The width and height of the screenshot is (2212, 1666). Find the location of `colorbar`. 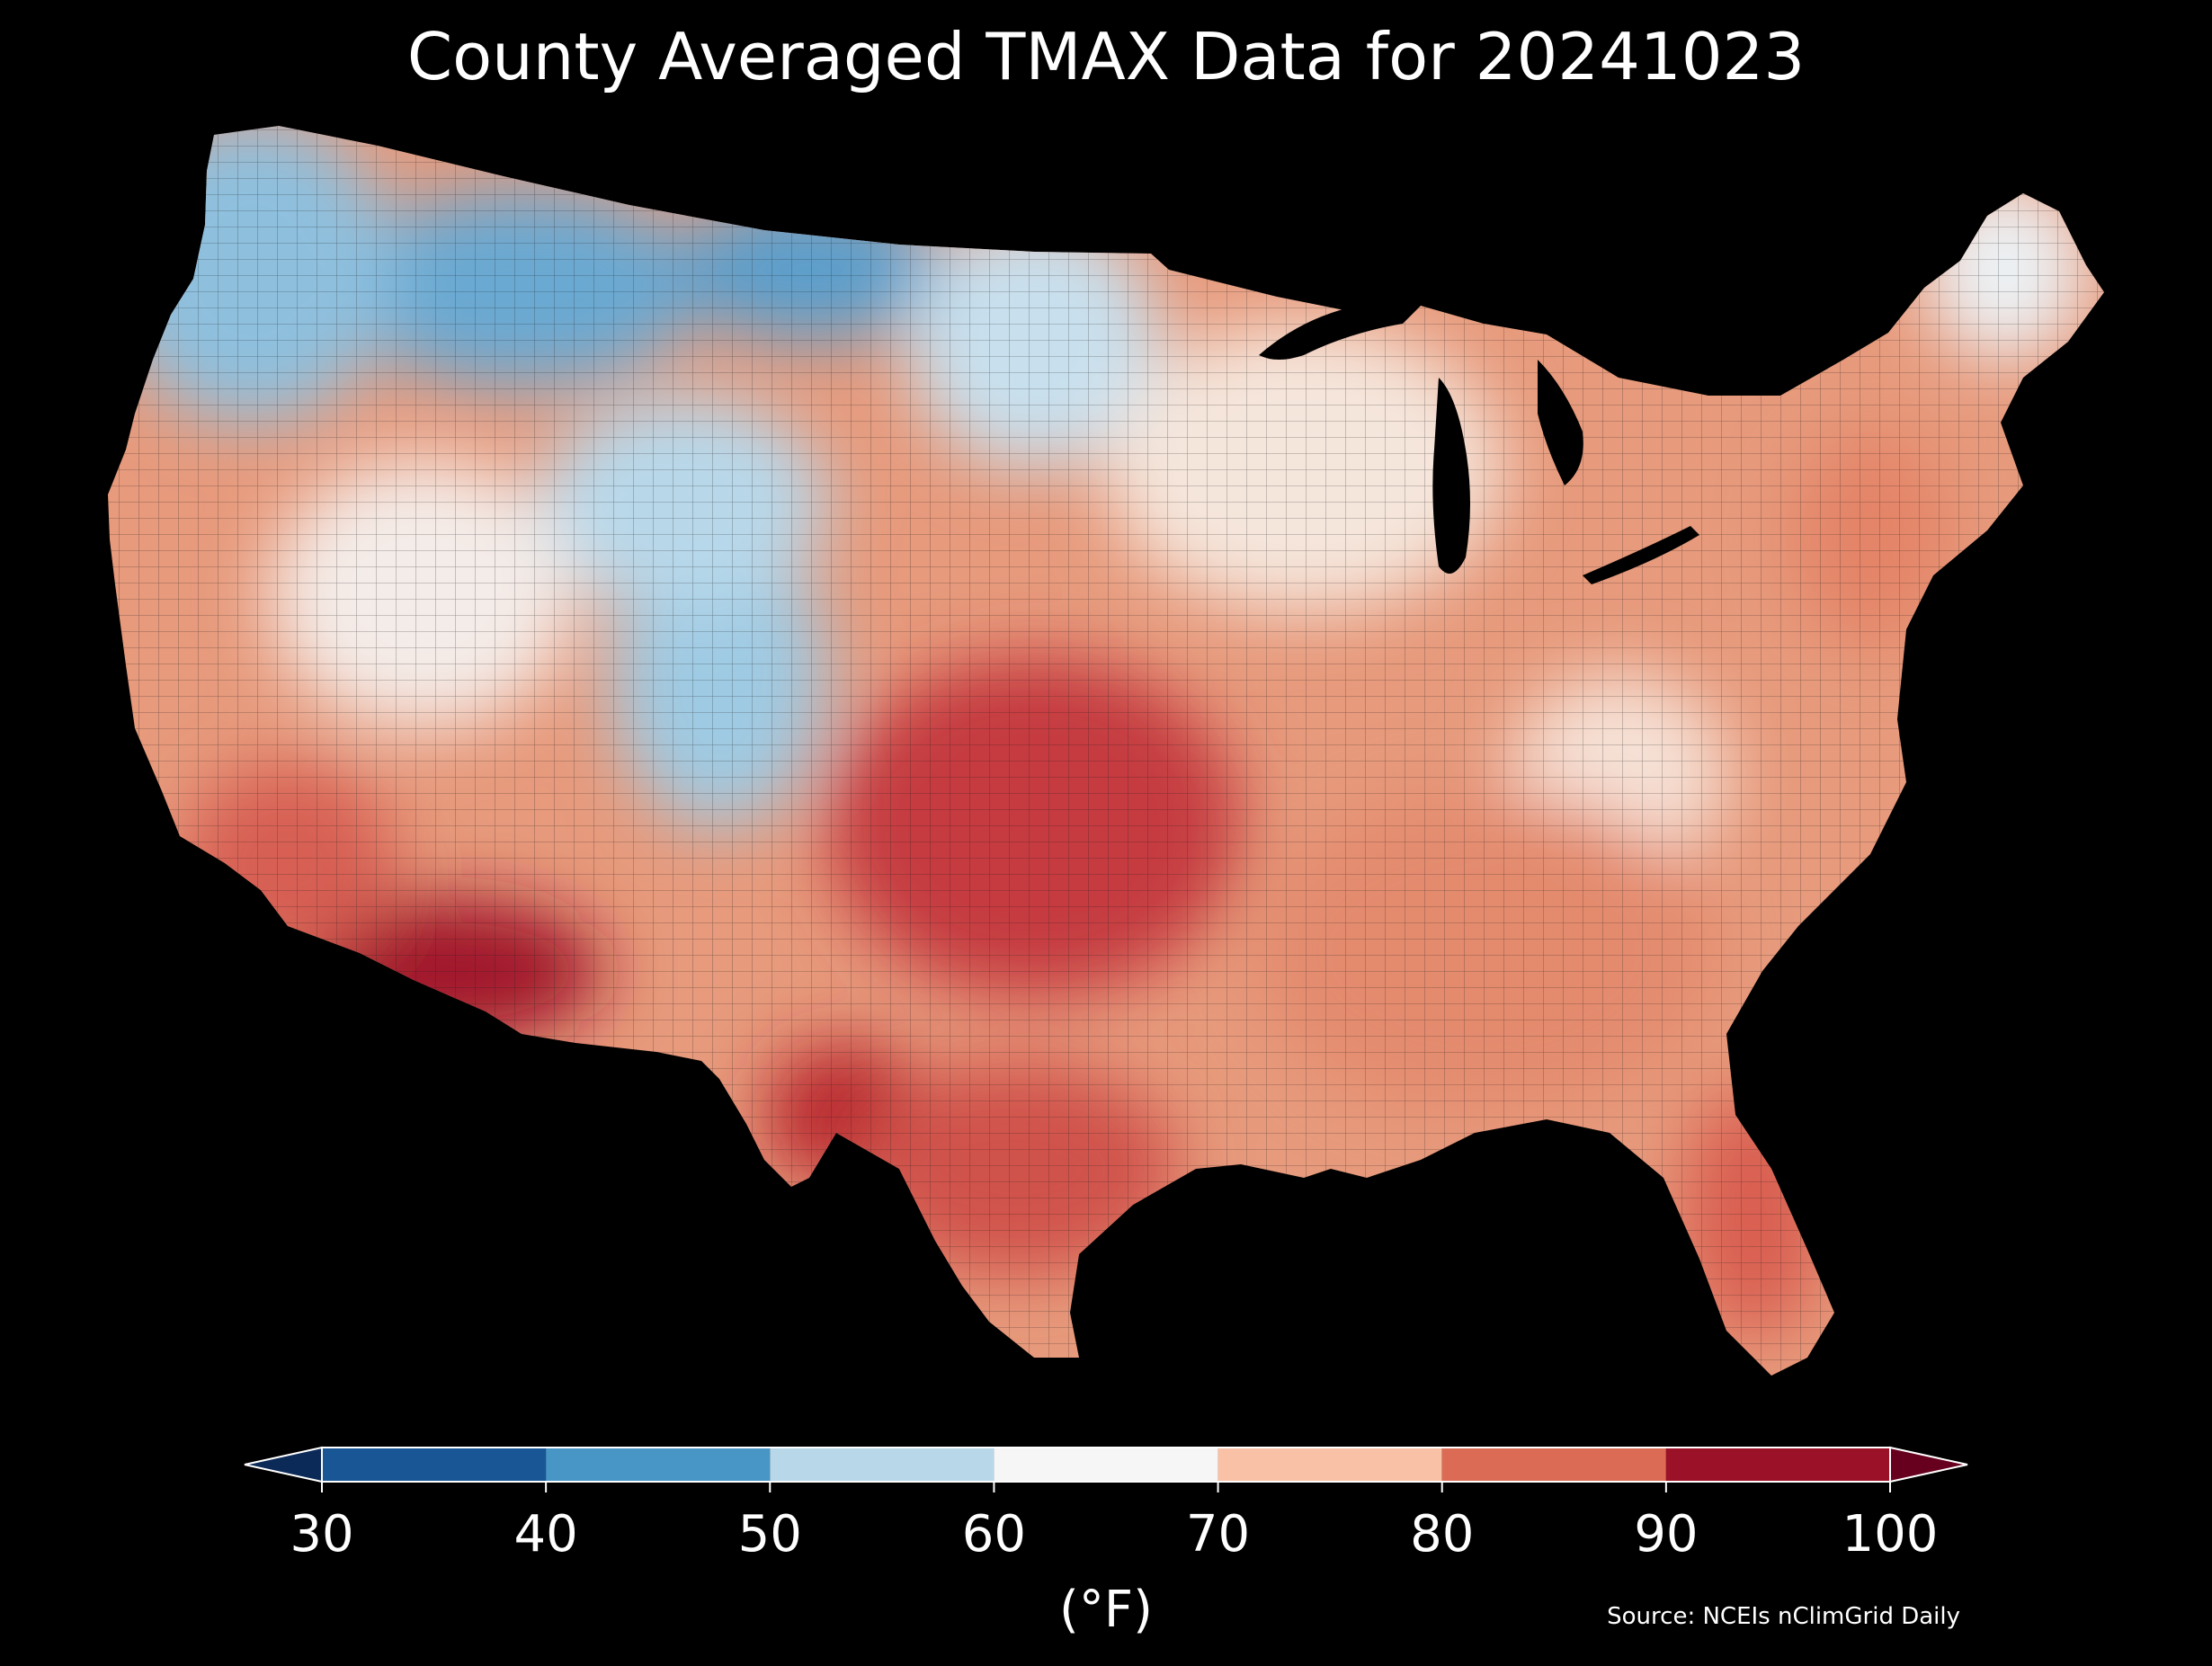

colorbar is located at coordinates (1106, 1469).